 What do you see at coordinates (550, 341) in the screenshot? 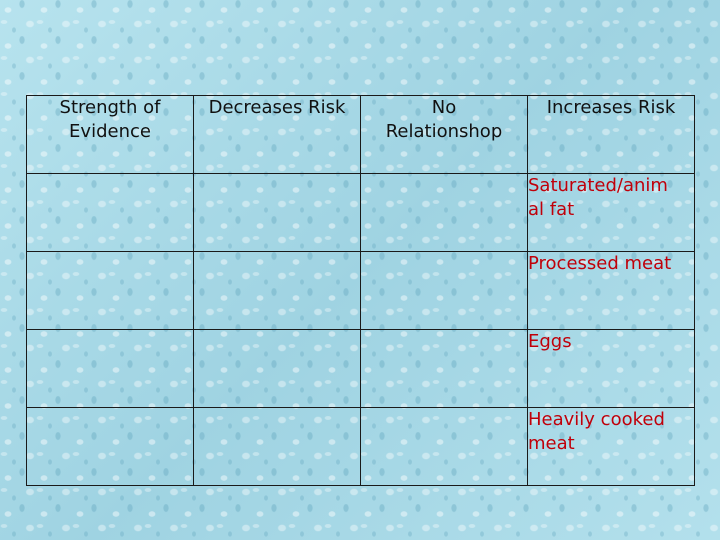
I see `cell-line: Eggs` at bounding box center [550, 341].